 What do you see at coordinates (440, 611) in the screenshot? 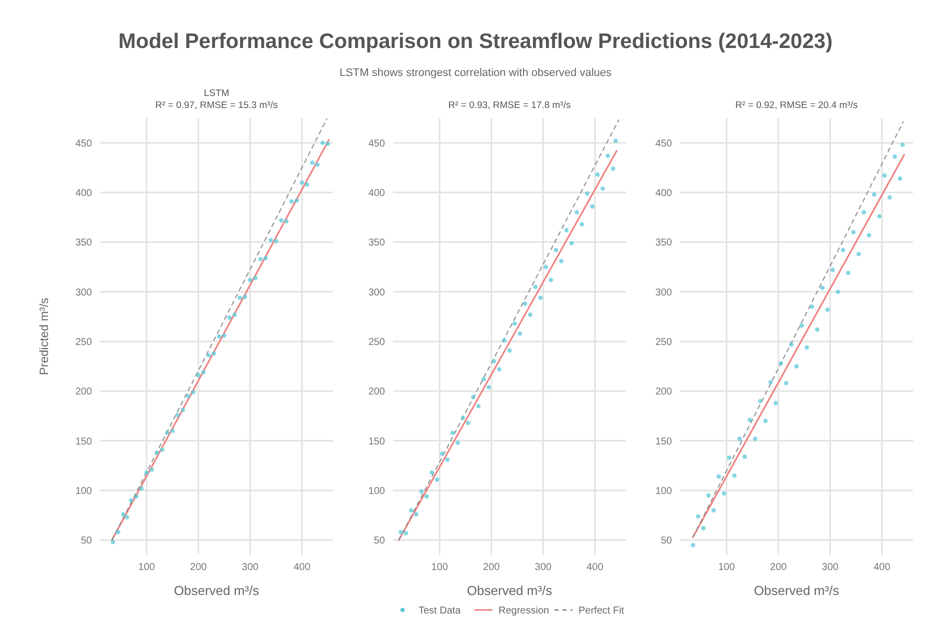
I see `legend-label: Test Data` at bounding box center [440, 611].